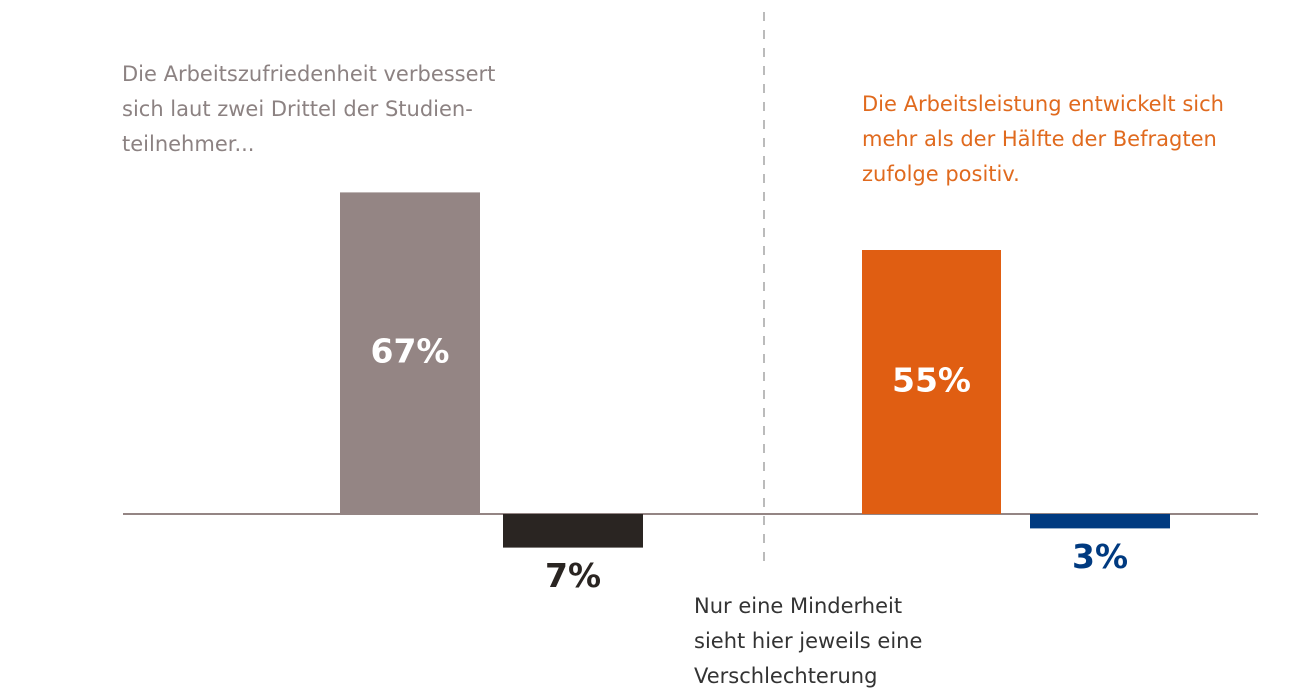 The width and height of the screenshot is (1316, 695). I want to click on annotation: Die Arbeitszufriedenheit verbessert, so click(308, 74).